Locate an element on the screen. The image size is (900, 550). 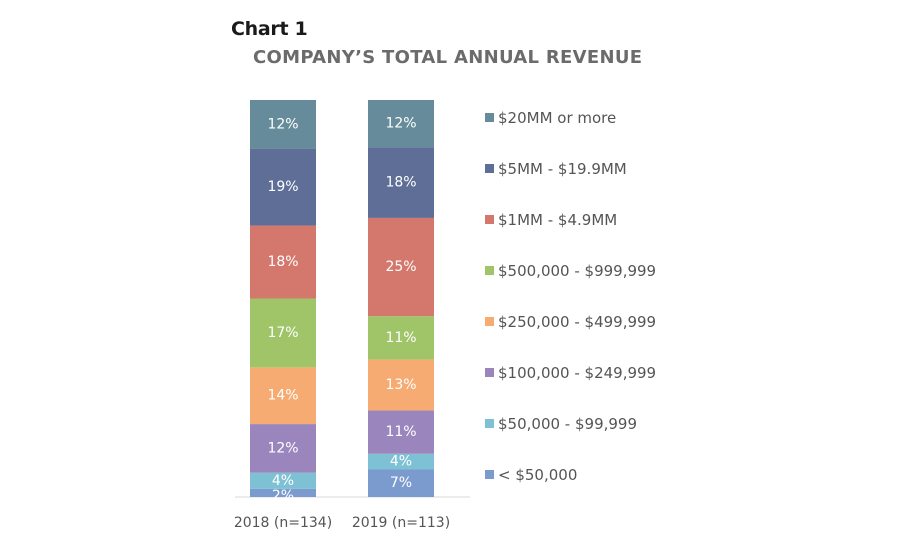
legend-item: $250,000 - $499,999 is located at coordinates (570, 322).